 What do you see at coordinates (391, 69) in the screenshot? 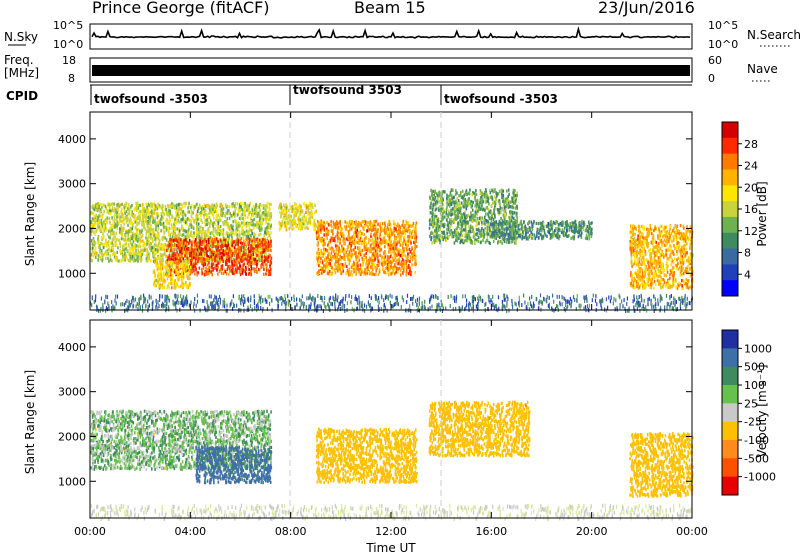
I see `freq-panel: Freq. [MHz] 18 8 60 0 Nave` at bounding box center [391, 69].